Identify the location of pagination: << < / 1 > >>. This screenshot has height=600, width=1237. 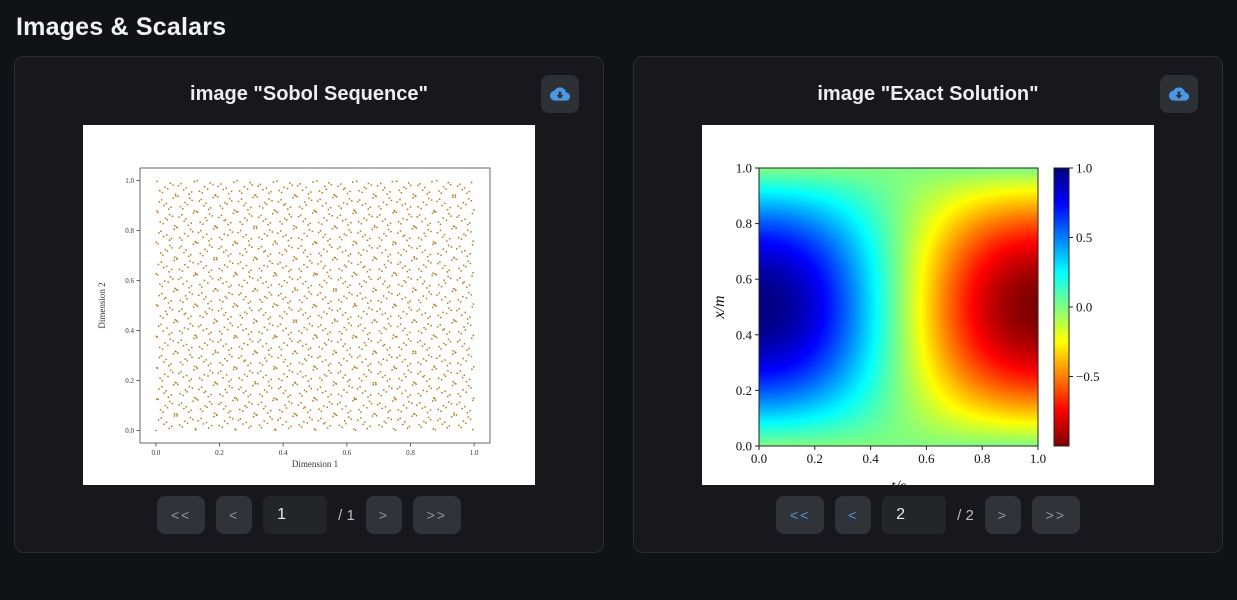
(309, 515).